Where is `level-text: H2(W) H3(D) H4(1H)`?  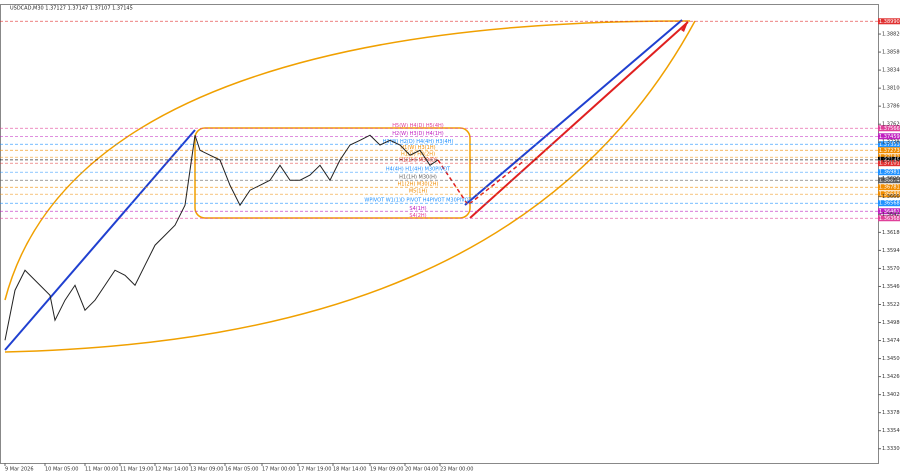 level-text: H2(W) H3(D) H4(1H) is located at coordinates (417, 134).